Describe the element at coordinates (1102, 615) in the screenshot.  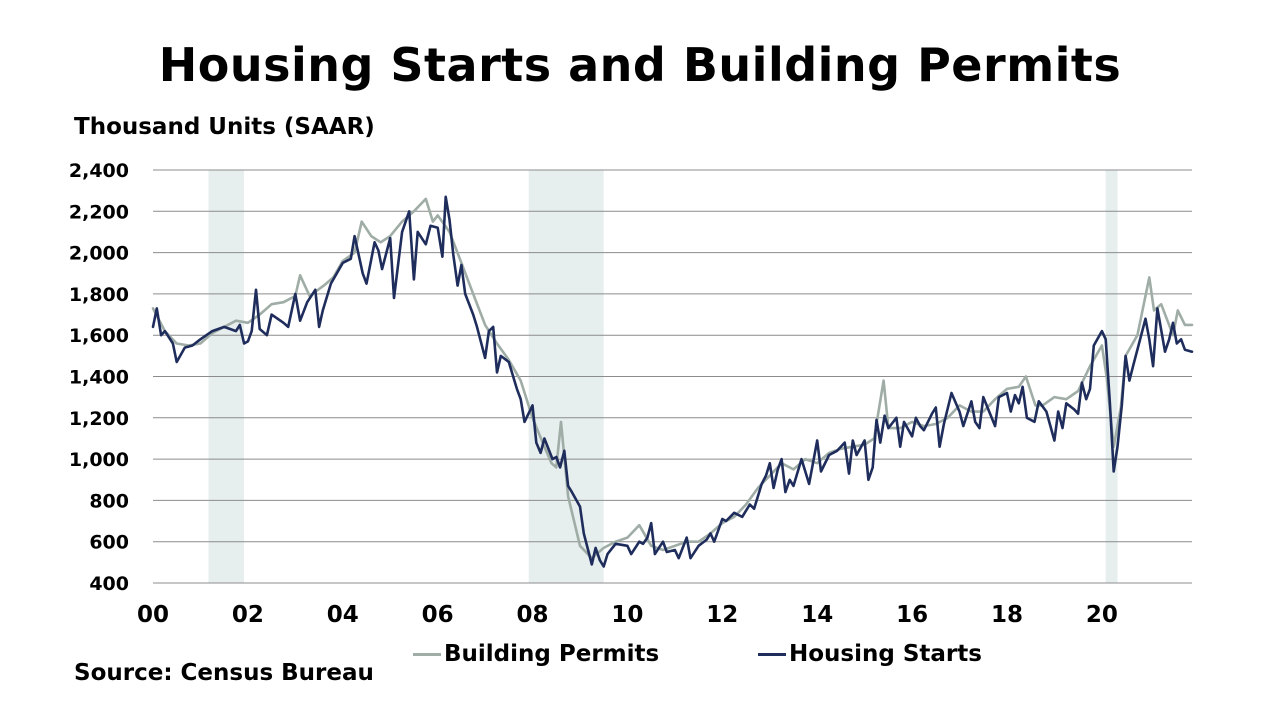
I see `x-tick-label: 20` at that location.